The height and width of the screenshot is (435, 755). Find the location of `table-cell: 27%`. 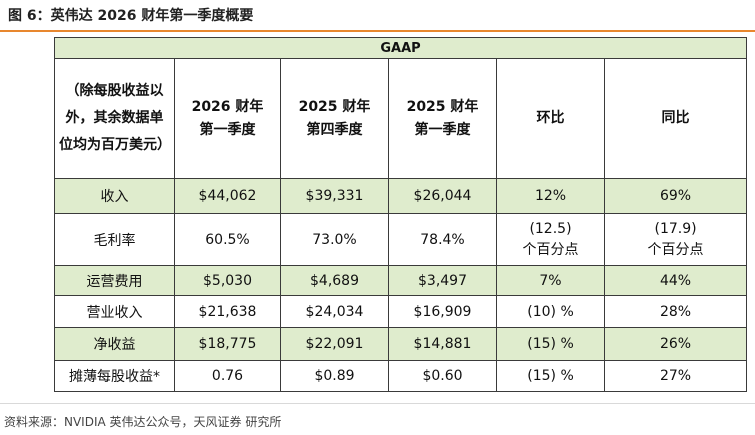

table-cell: 27% is located at coordinates (675, 376).